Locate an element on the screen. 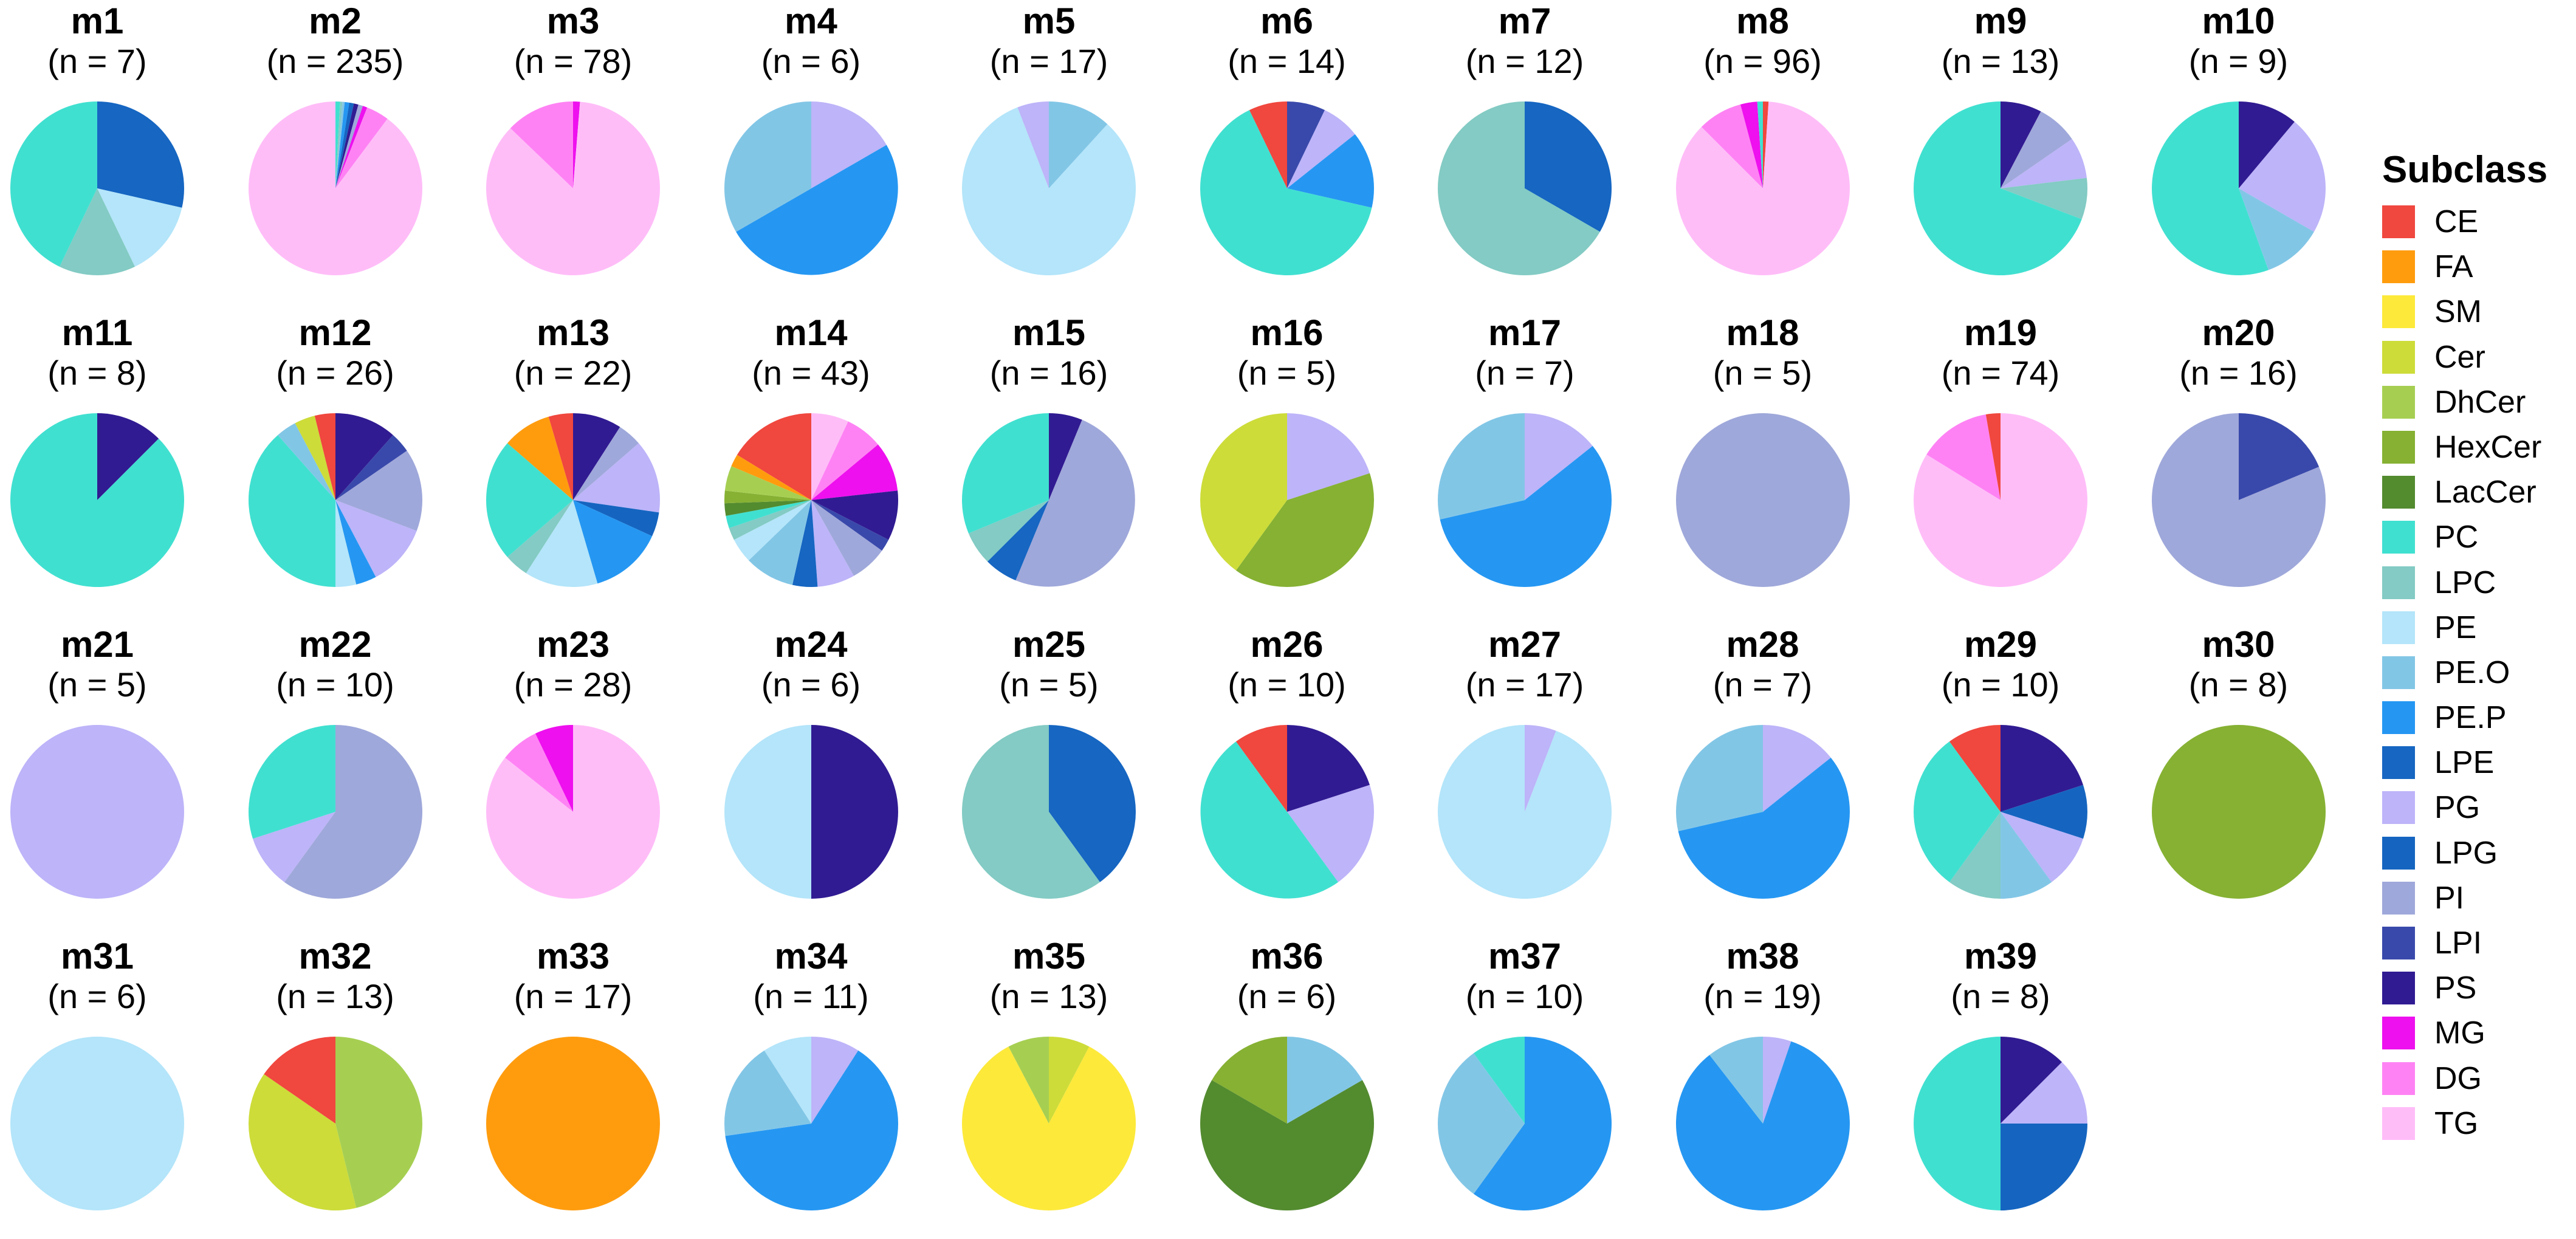 The width and height of the screenshot is (2576, 1239). legend-item: PG is located at coordinates (2476, 808).